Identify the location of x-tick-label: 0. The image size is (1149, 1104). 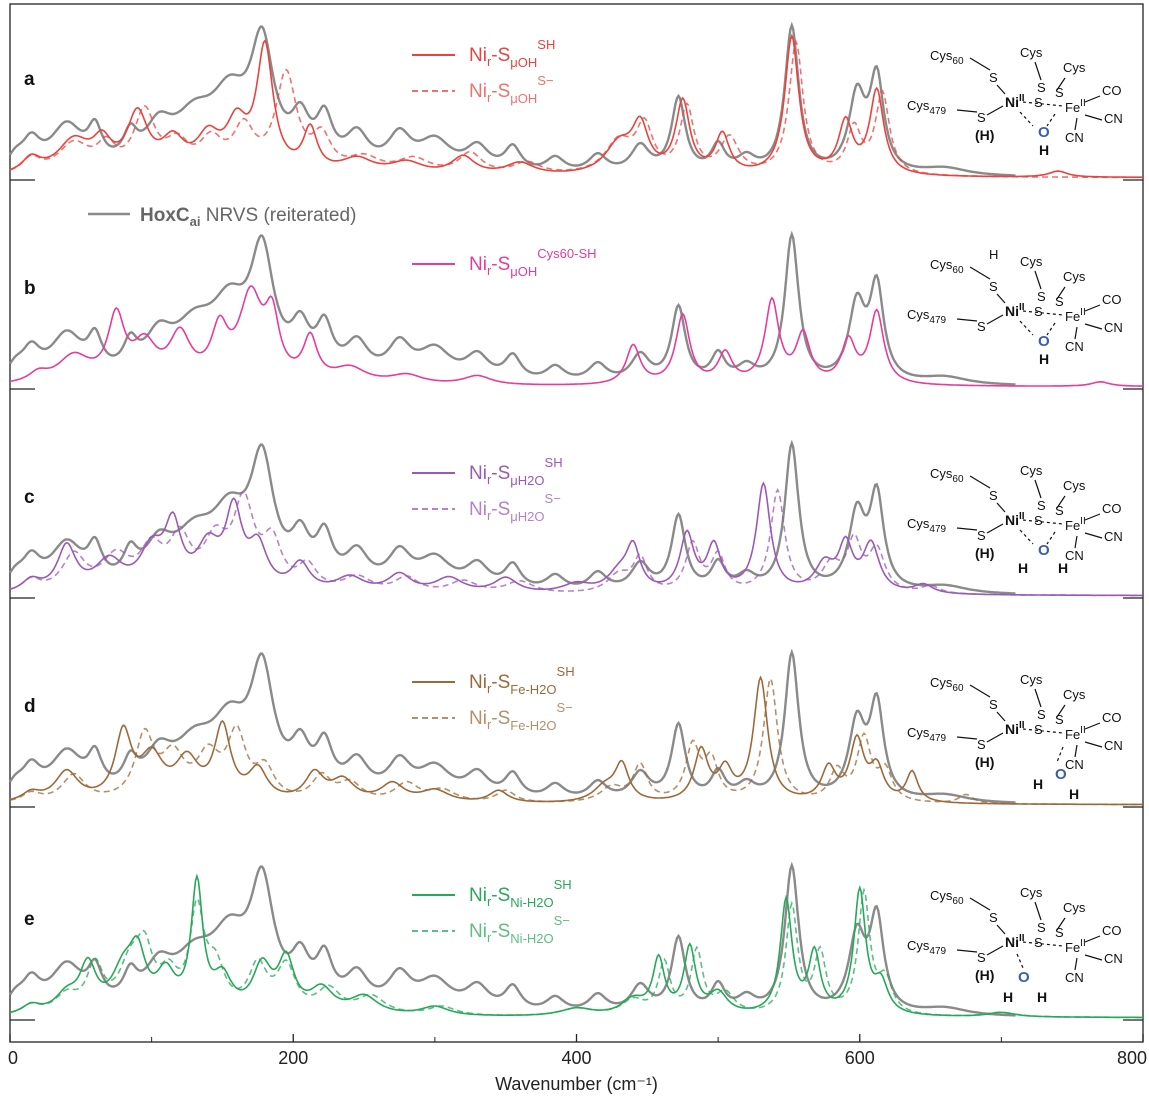
(13, 1058).